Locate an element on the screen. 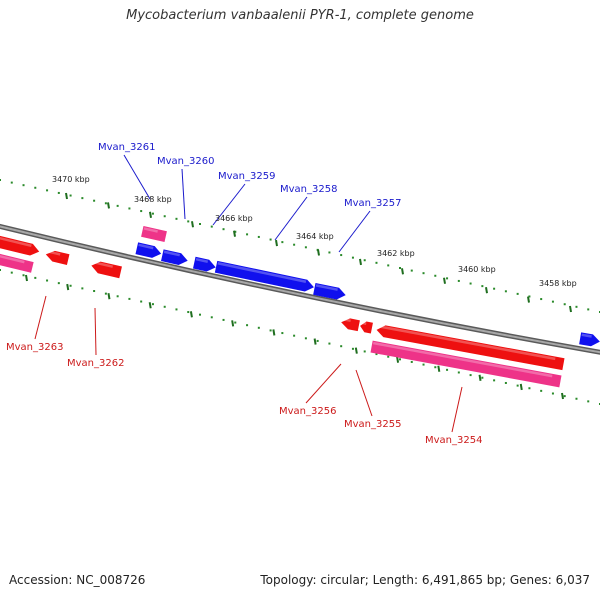 Image resolution: width=600 pixels, height=600 pixels. gene-label: Mvan_3260 is located at coordinates (185, 161).